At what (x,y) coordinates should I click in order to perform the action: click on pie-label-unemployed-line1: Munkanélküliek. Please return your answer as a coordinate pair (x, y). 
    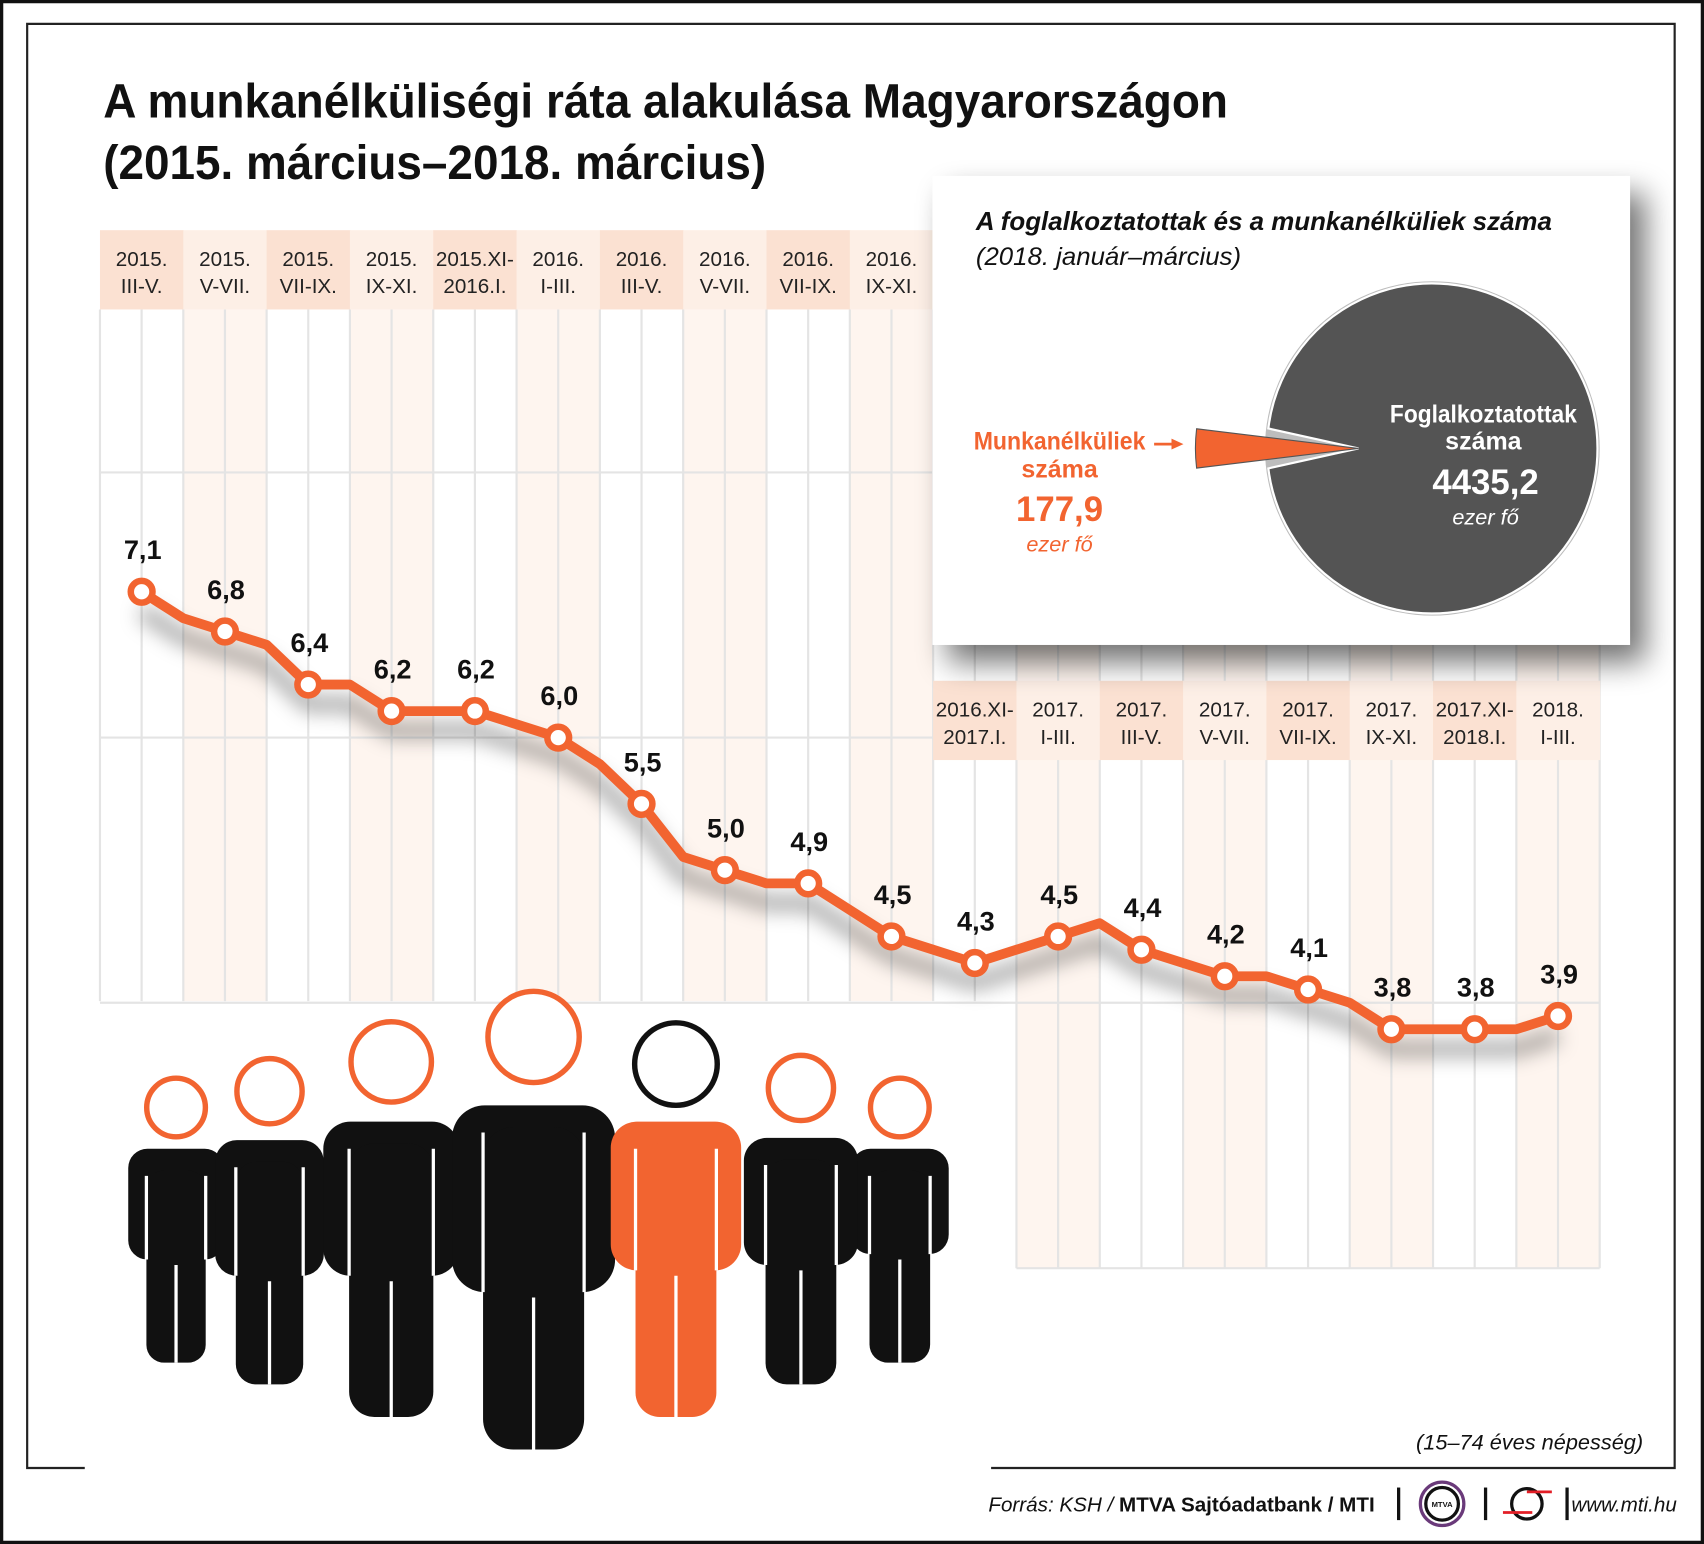
    Looking at the image, I should click on (1060, 442).